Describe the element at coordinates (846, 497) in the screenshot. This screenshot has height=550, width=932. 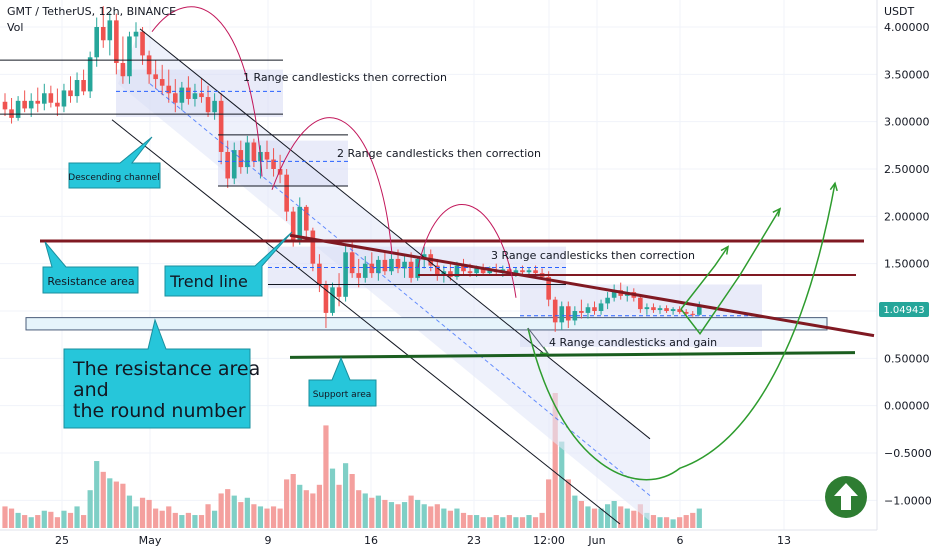
I see `scroll-to-top-button` at that location.